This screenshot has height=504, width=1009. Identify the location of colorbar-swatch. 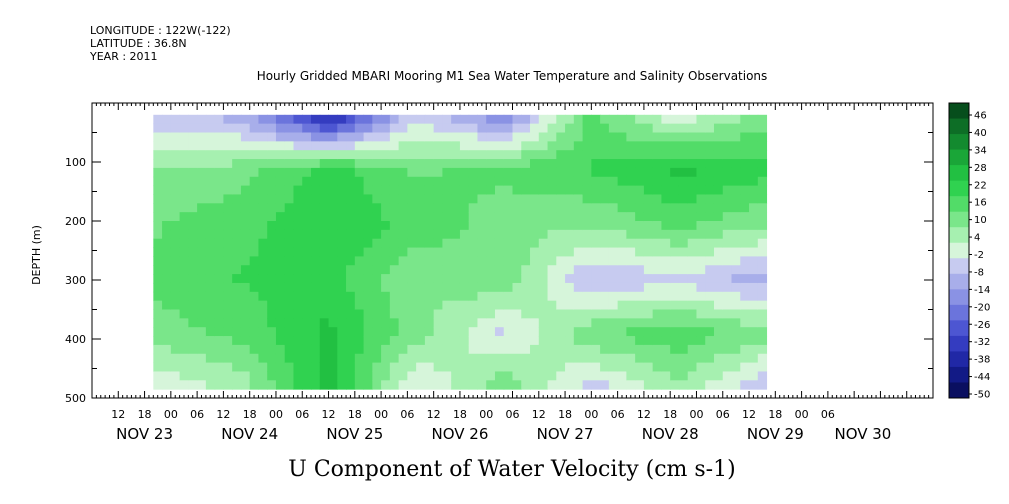
(959, 297).